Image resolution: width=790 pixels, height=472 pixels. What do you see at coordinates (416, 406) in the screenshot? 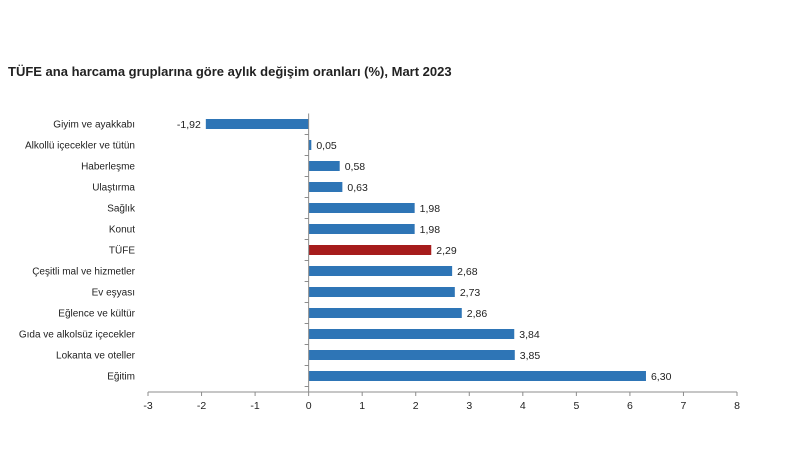
I see `x-tick-label: 2` at bounding box center [416, 406].